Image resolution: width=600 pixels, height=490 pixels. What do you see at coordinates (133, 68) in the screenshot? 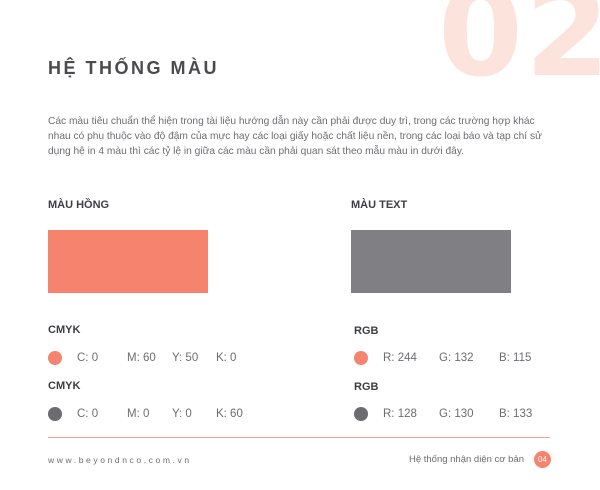
I see `page-title: HỆ THỐNG MÀU` at bounding box center [133, 68].